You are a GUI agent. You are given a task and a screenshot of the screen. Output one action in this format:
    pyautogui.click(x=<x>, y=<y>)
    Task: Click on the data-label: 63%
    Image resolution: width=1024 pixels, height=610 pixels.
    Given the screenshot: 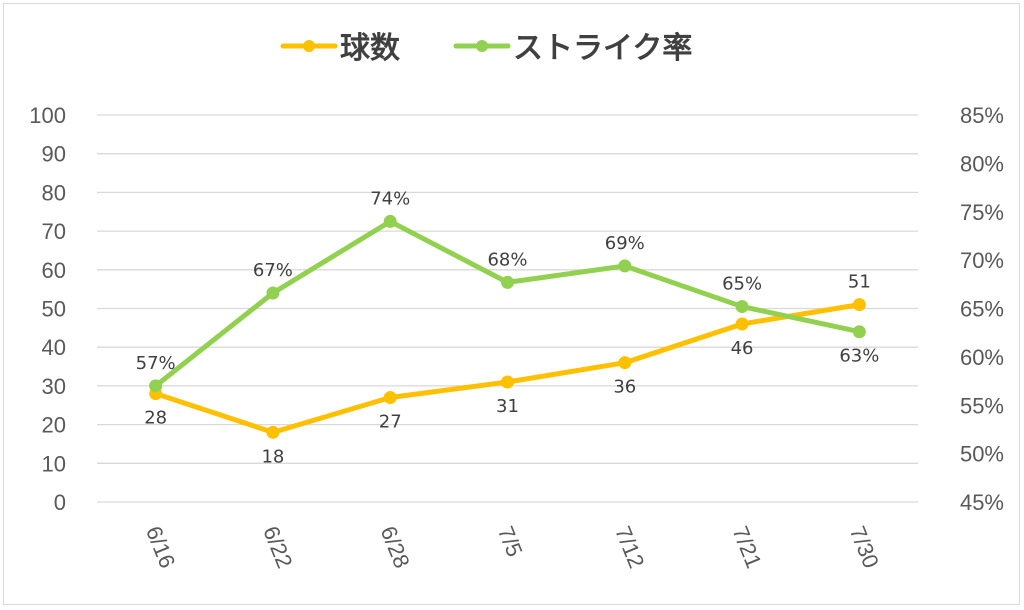 What is the action you would take?
    pyautogui.click(x=859, y=356)
    